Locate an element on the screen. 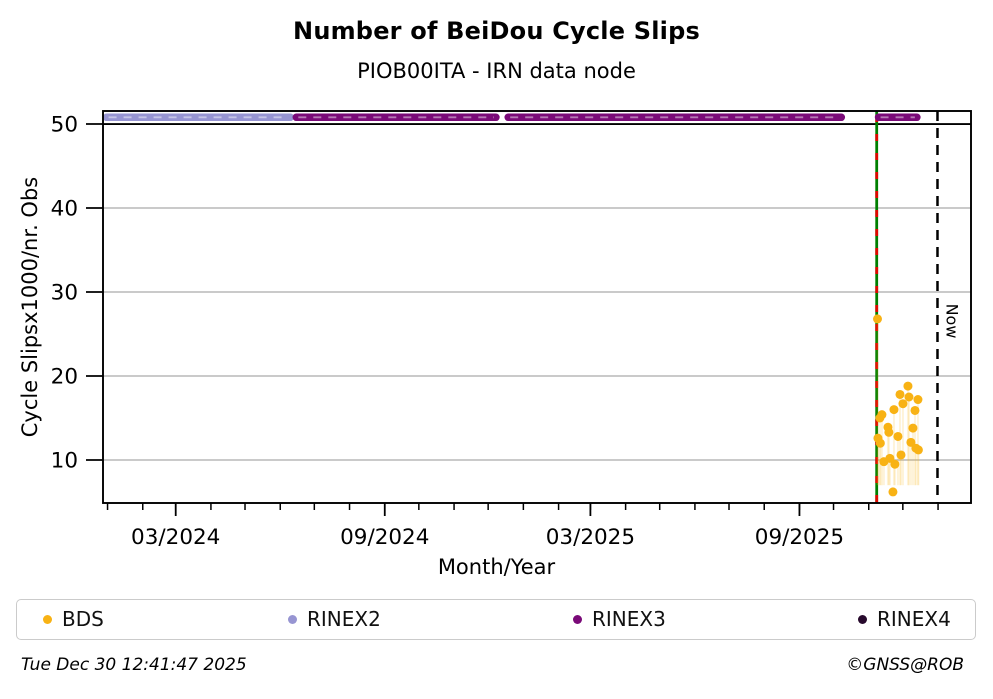 This screenshot has width=993, height=699. legend-item-rinex4: RINEX4 is located at coordinates (904, 619).